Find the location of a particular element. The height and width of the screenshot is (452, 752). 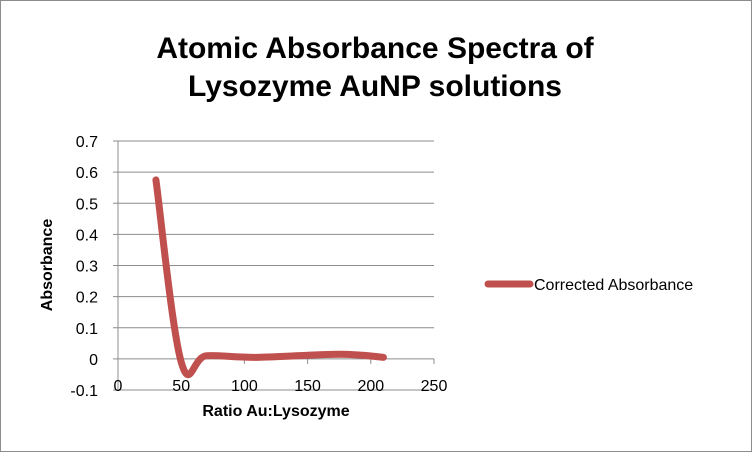

x-tick-label-5: 250 is located at coordinates (434, 386).